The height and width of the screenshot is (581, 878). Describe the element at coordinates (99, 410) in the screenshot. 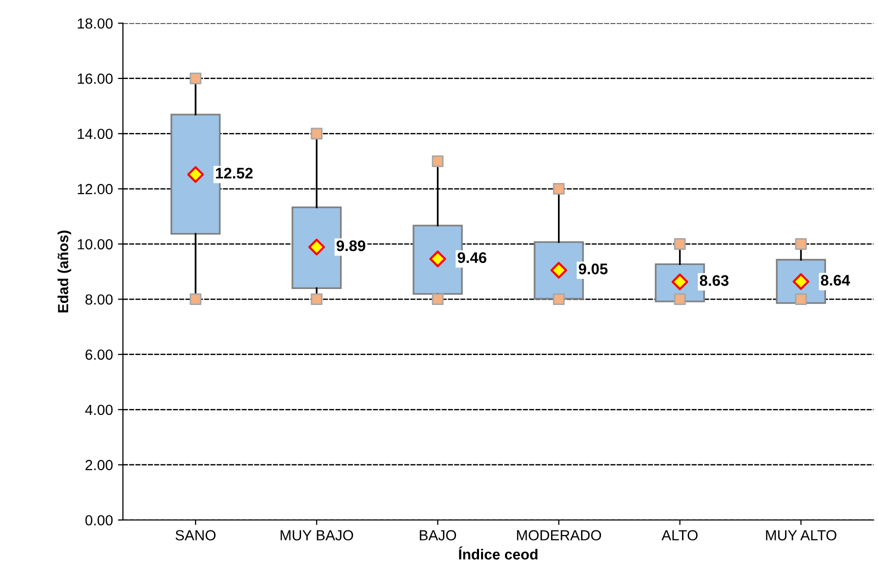

I see `y-tick-label: 4.00` at that location.